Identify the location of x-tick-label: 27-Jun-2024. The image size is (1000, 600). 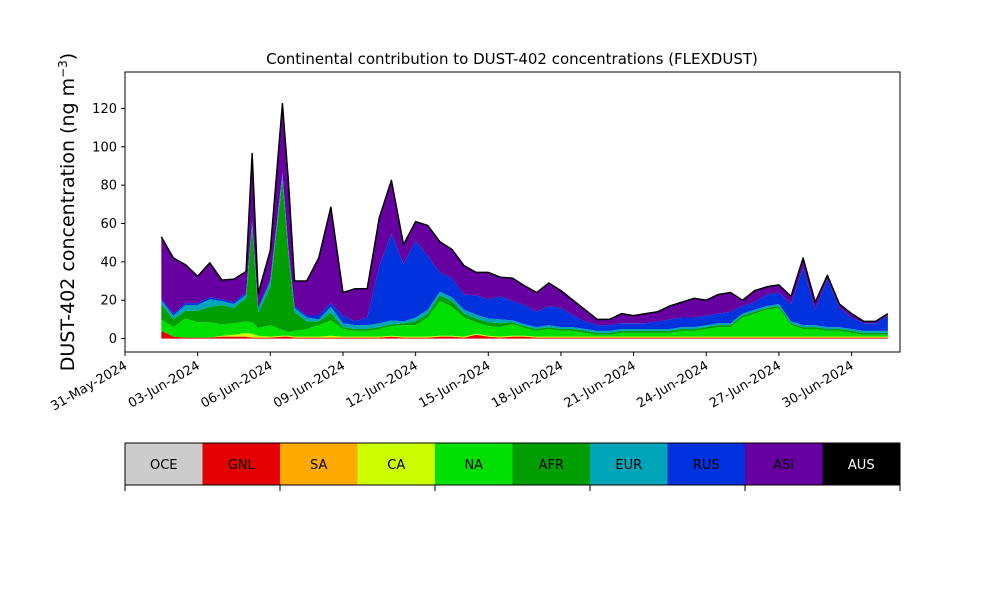
(745, 384).